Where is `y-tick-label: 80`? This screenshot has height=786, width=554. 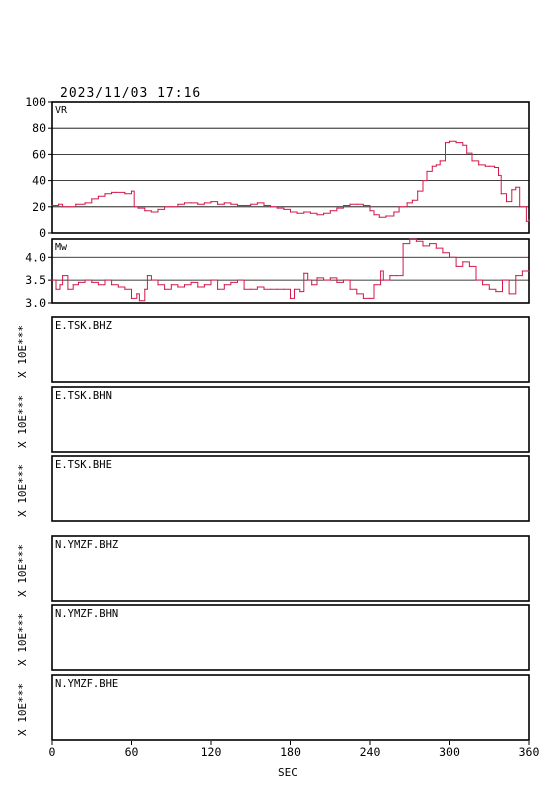
y-tick-label: 80 is located at coordinates (39, 128).